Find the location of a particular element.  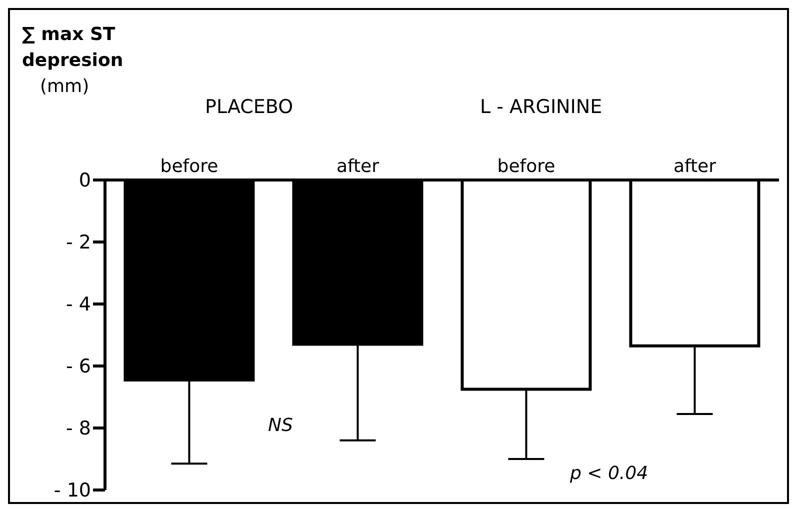

y-tick-label: - 6 is located at coordinates (78, 367).